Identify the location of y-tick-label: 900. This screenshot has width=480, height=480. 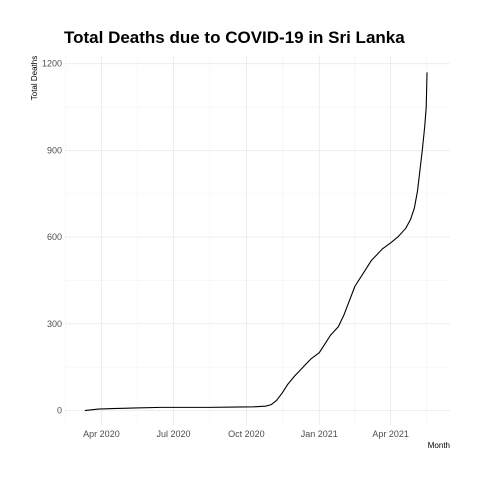
(54, 150).